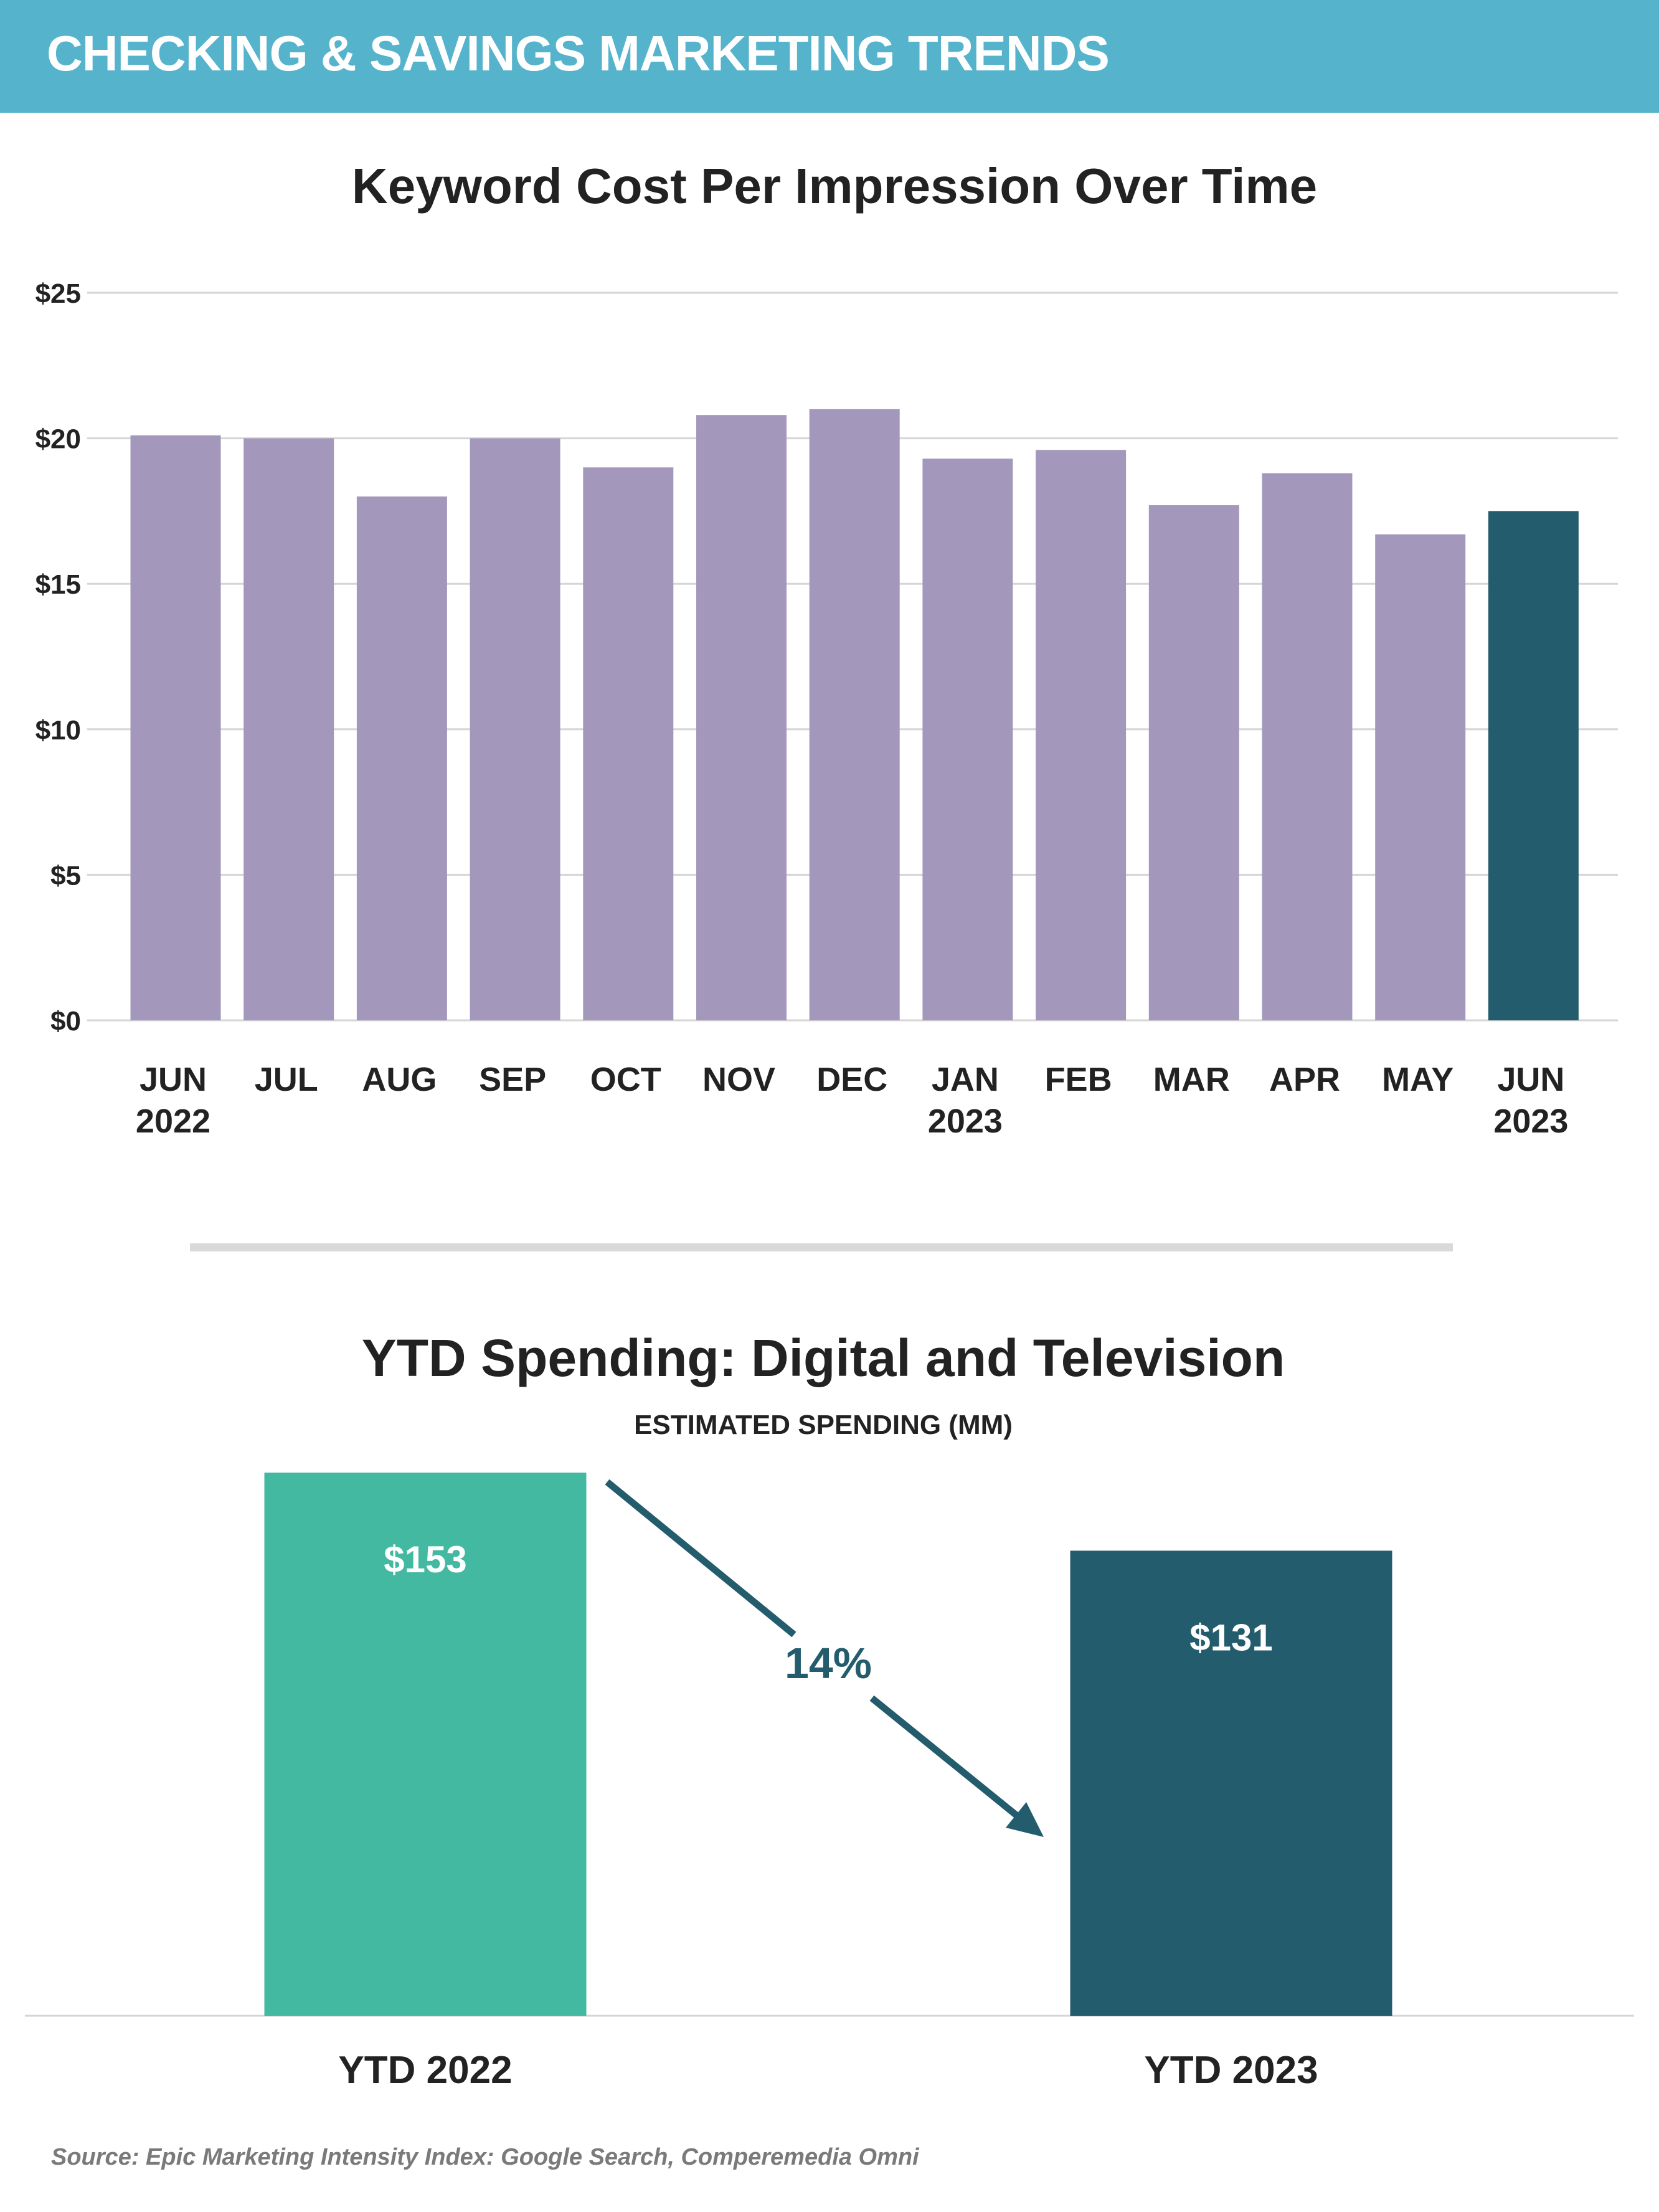  Describe the element at coordinates (58, 439) in the screenshot. I see `y-tick-label: $20` at that location.